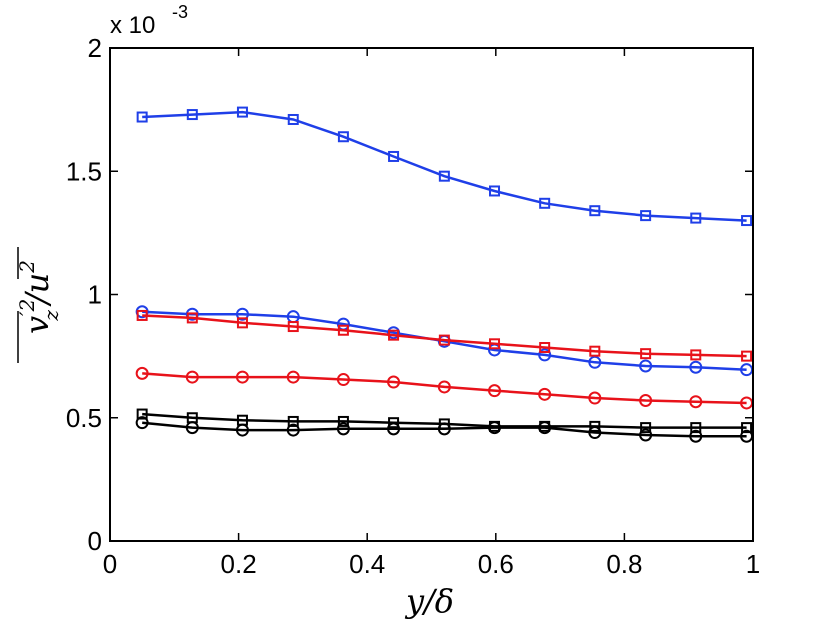  What do you see at coordinates (27, 267) in the screenshot?
I see `y-label-sup-two: 2` at bounding box center [27, 267].